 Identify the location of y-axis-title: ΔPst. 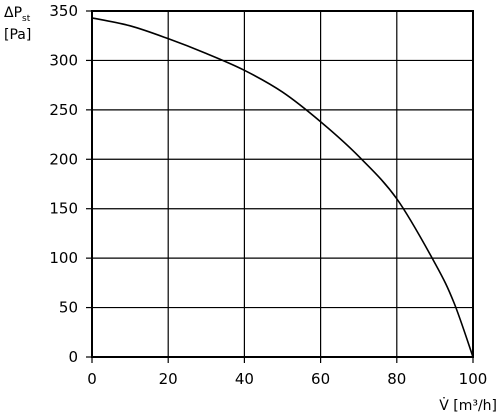
(17, 14).